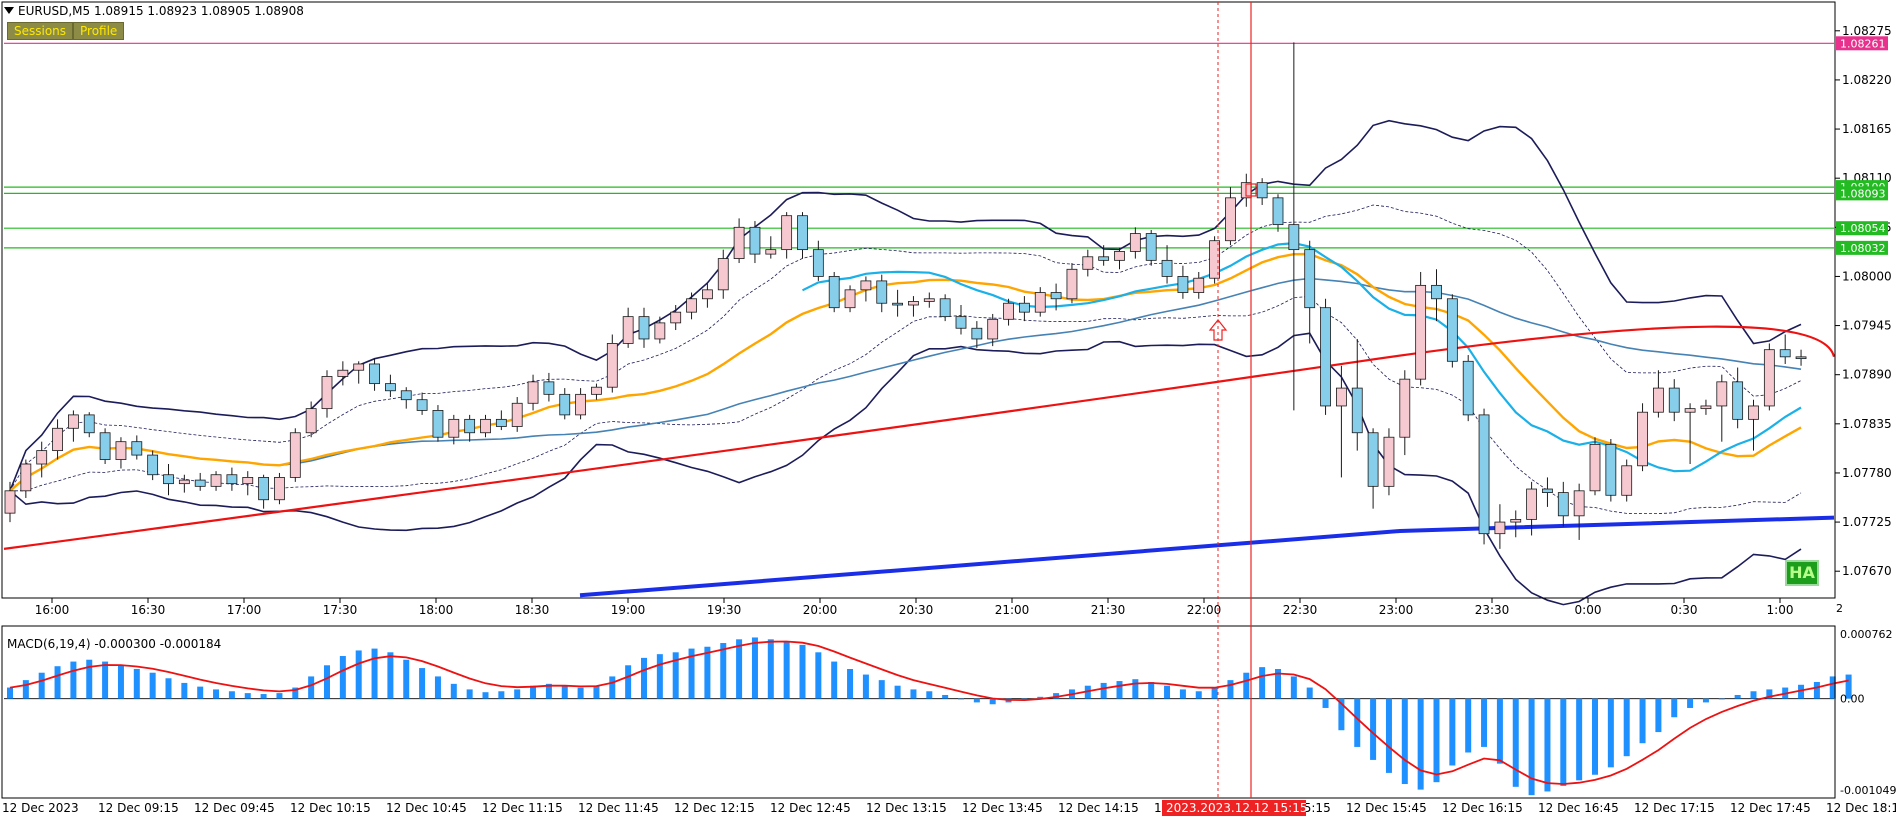  Describe the element at coordinates (1867, 276) in the screenshot. I see `price-tick-label: 1.08000` at that location.